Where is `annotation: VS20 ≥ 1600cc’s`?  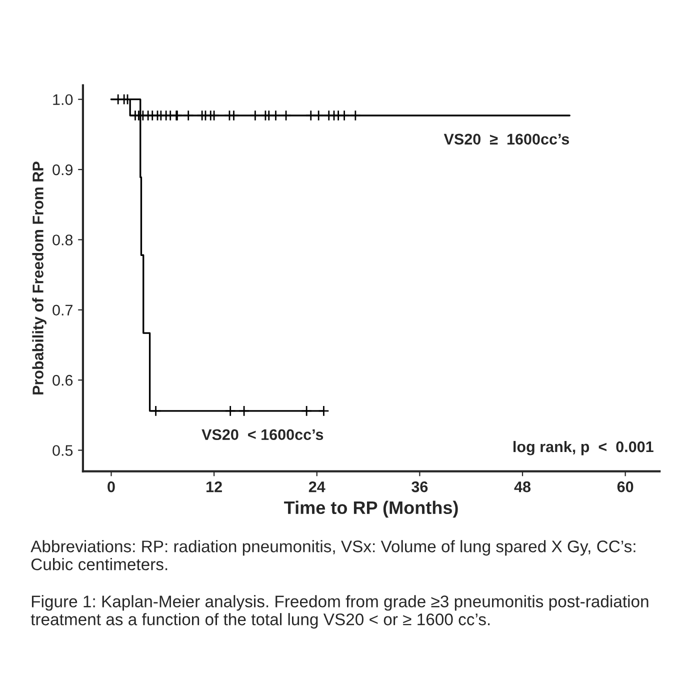
annotation: VS20 ≥ 1600cc’s is located at coordinates (507, 139).